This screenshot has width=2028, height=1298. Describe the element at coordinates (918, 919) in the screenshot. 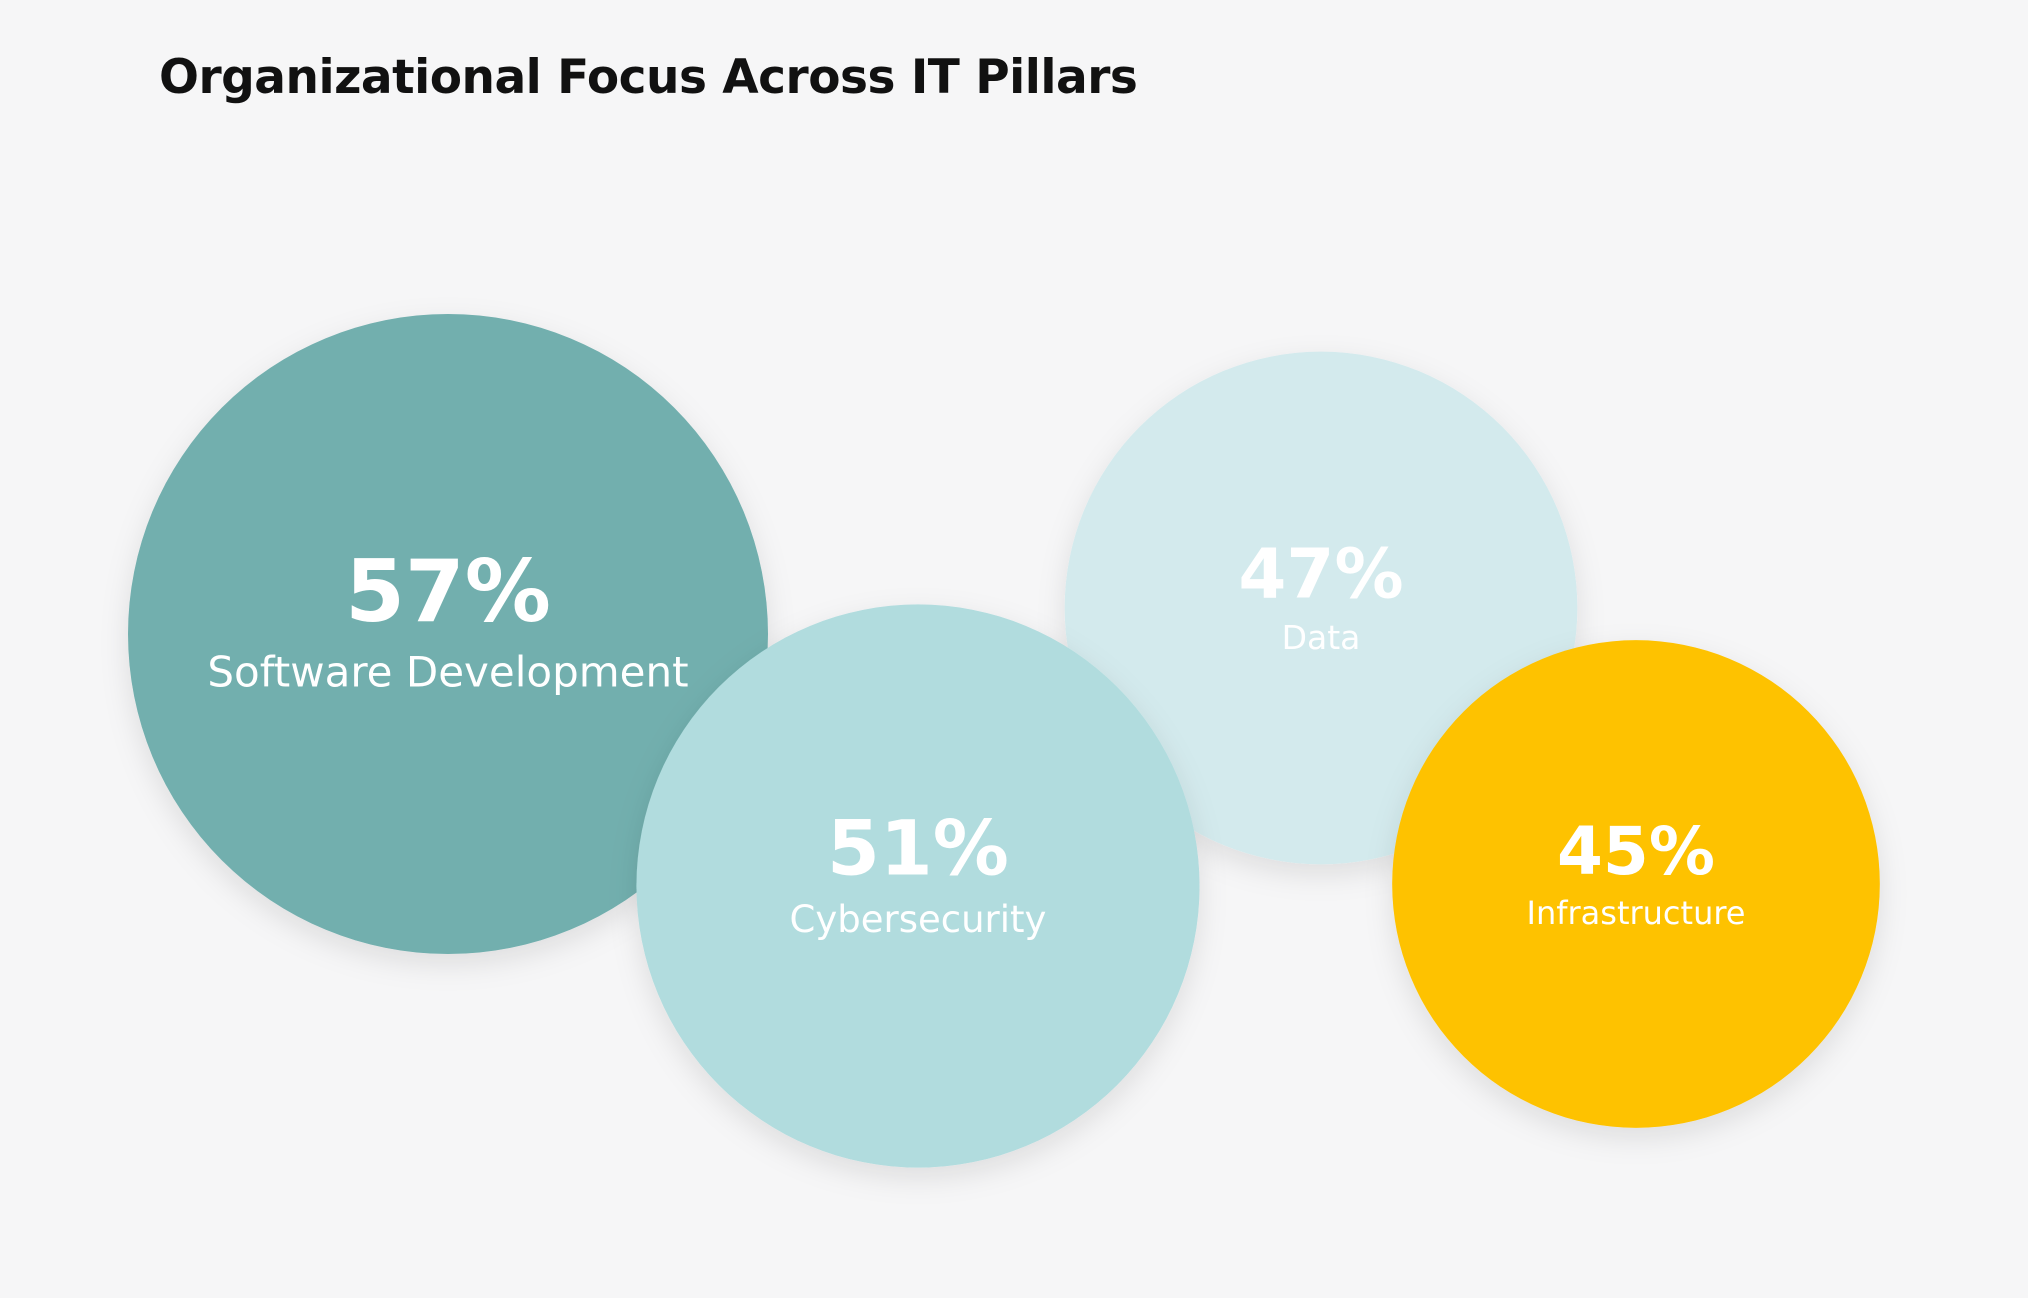

I see `bubble-label-cybersecurity: Cybersecurity` at that location.